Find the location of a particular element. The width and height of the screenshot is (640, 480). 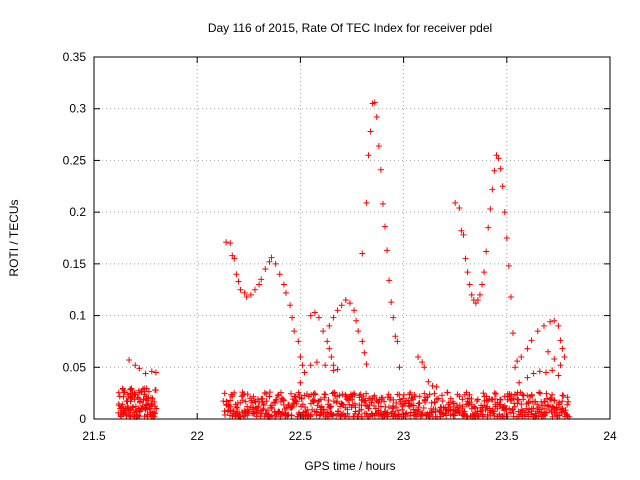

y-tick-label: 0.25 is located at coordinates (75, 160).